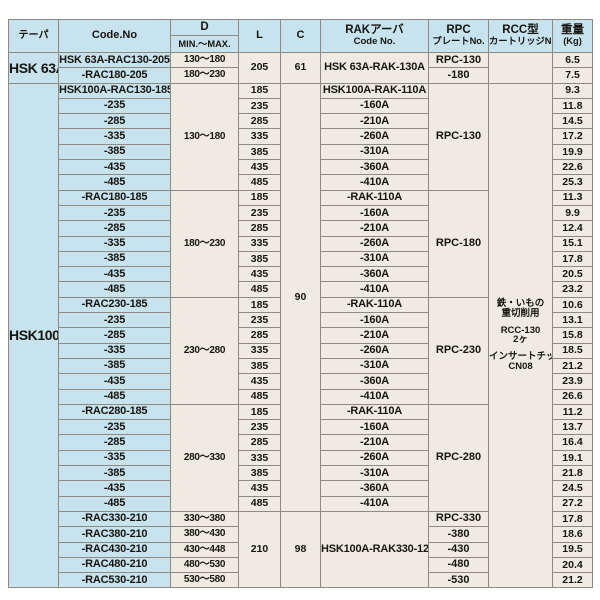  Describe the element at coordinates (572, 259) in the screenshot. I see `weight-cell: 17.8` at that location.